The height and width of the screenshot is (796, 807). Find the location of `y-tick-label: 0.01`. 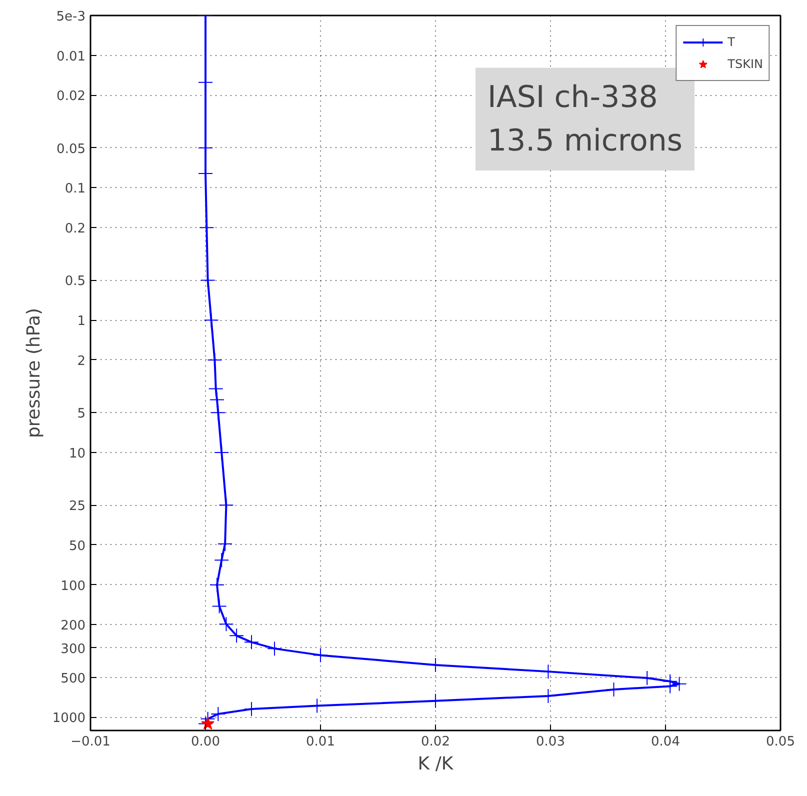

y-tick-label: 0.01 is located at coordinates (71, 56).